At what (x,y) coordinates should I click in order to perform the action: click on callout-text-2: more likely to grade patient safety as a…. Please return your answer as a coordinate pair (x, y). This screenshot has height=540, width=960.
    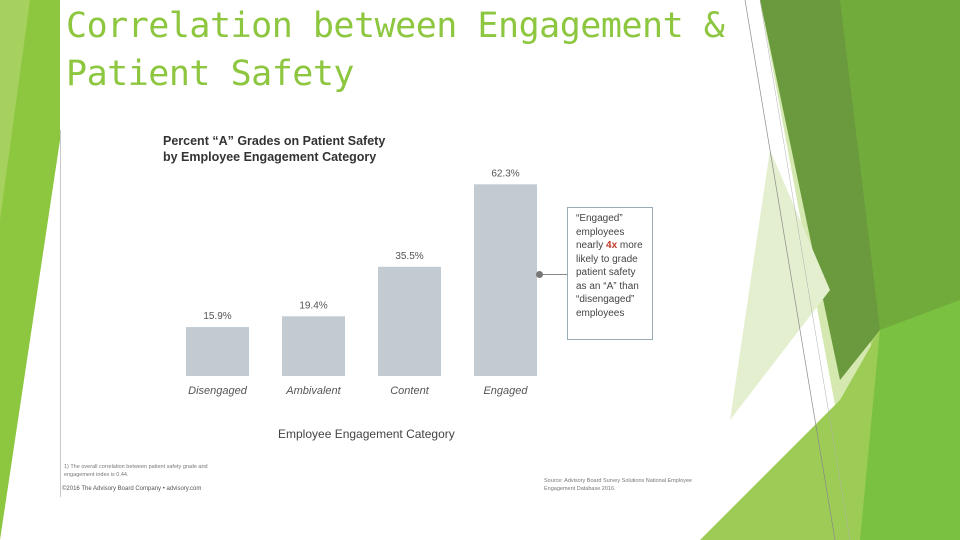
    Looking at the image, I should click on (609, 279).